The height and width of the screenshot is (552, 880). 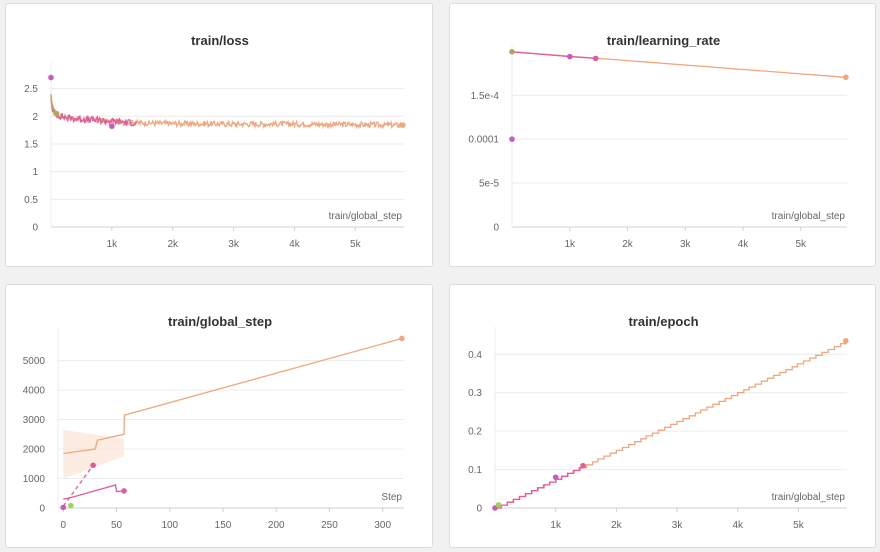 What do you see at coordinates (117, 525) in the screenshot?
I see `x-tick-label: 50` at bounding box center [117, 525].